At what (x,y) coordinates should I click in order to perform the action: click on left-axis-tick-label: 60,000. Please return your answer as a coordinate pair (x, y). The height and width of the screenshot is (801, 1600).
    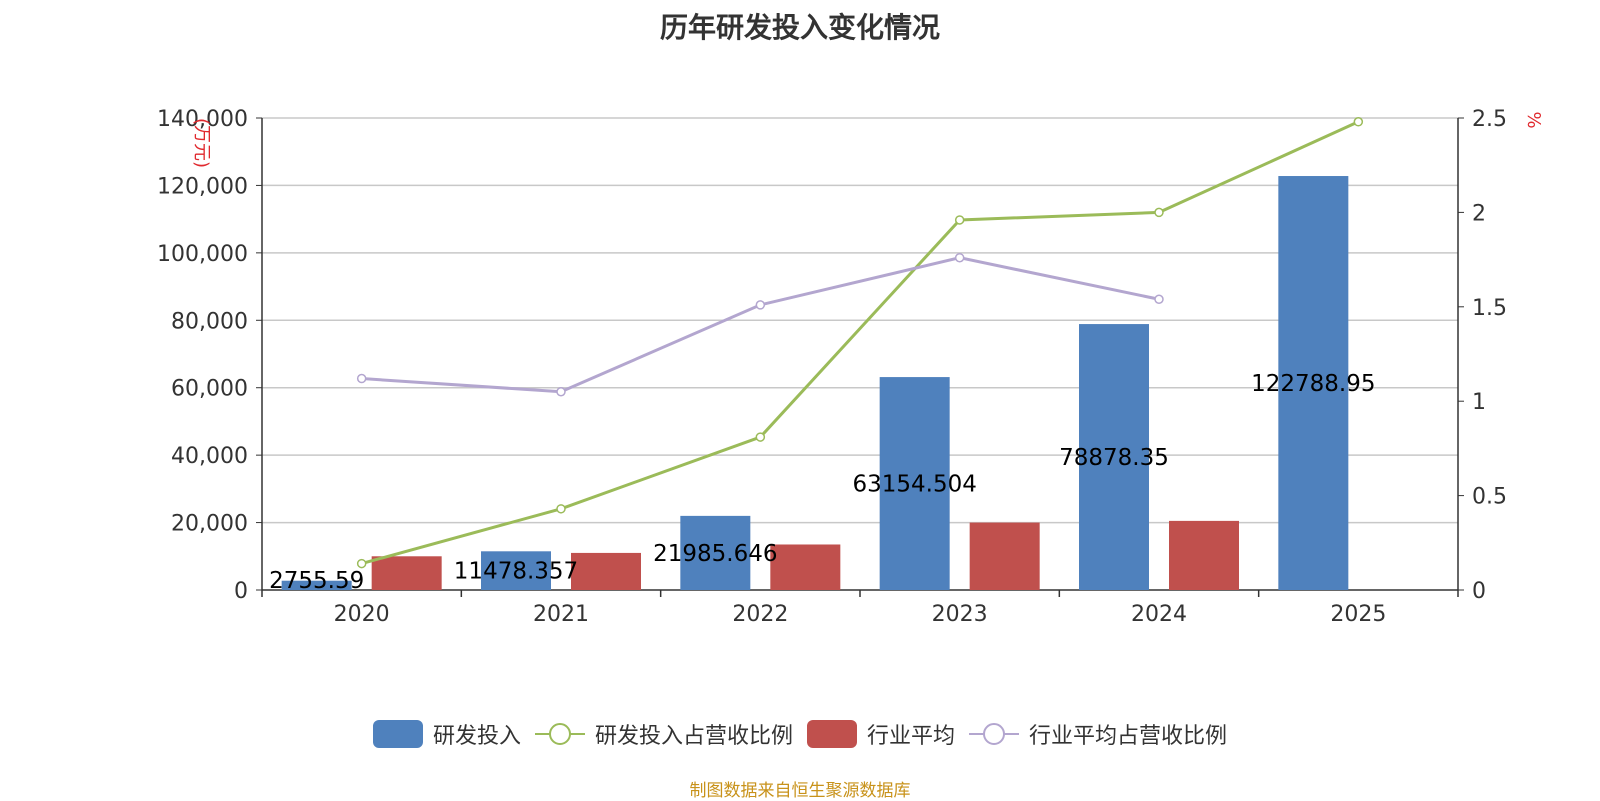
    Looking at the image, I should click on (209, 389).